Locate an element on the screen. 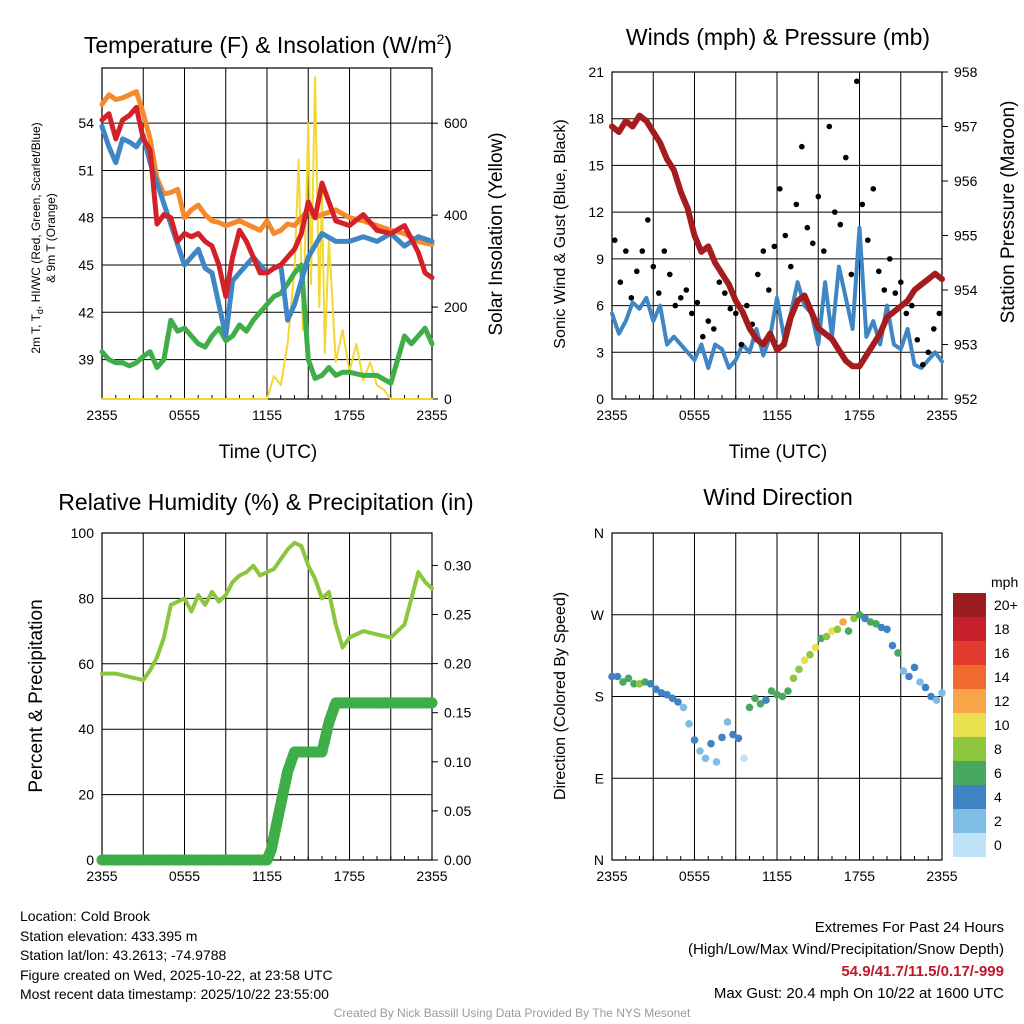 The height and width of the screenshot is (1024, 1024). winds-y2tick-label: 953 is located at coordinates (966, 345).